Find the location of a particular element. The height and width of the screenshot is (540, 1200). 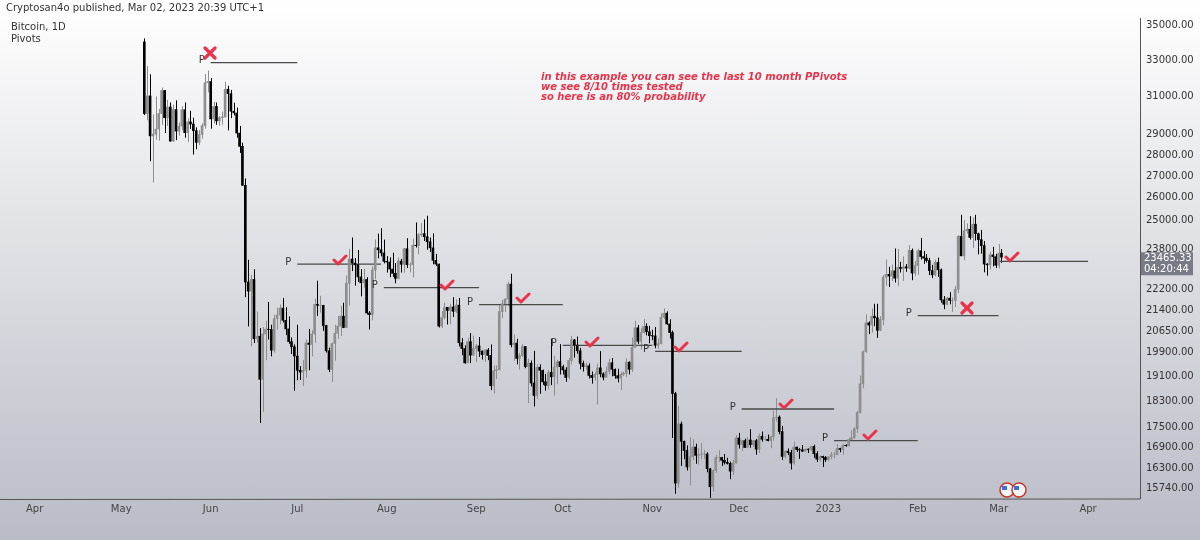

y-tick-label: 20650.00 is located at coordinates (1170, 330).